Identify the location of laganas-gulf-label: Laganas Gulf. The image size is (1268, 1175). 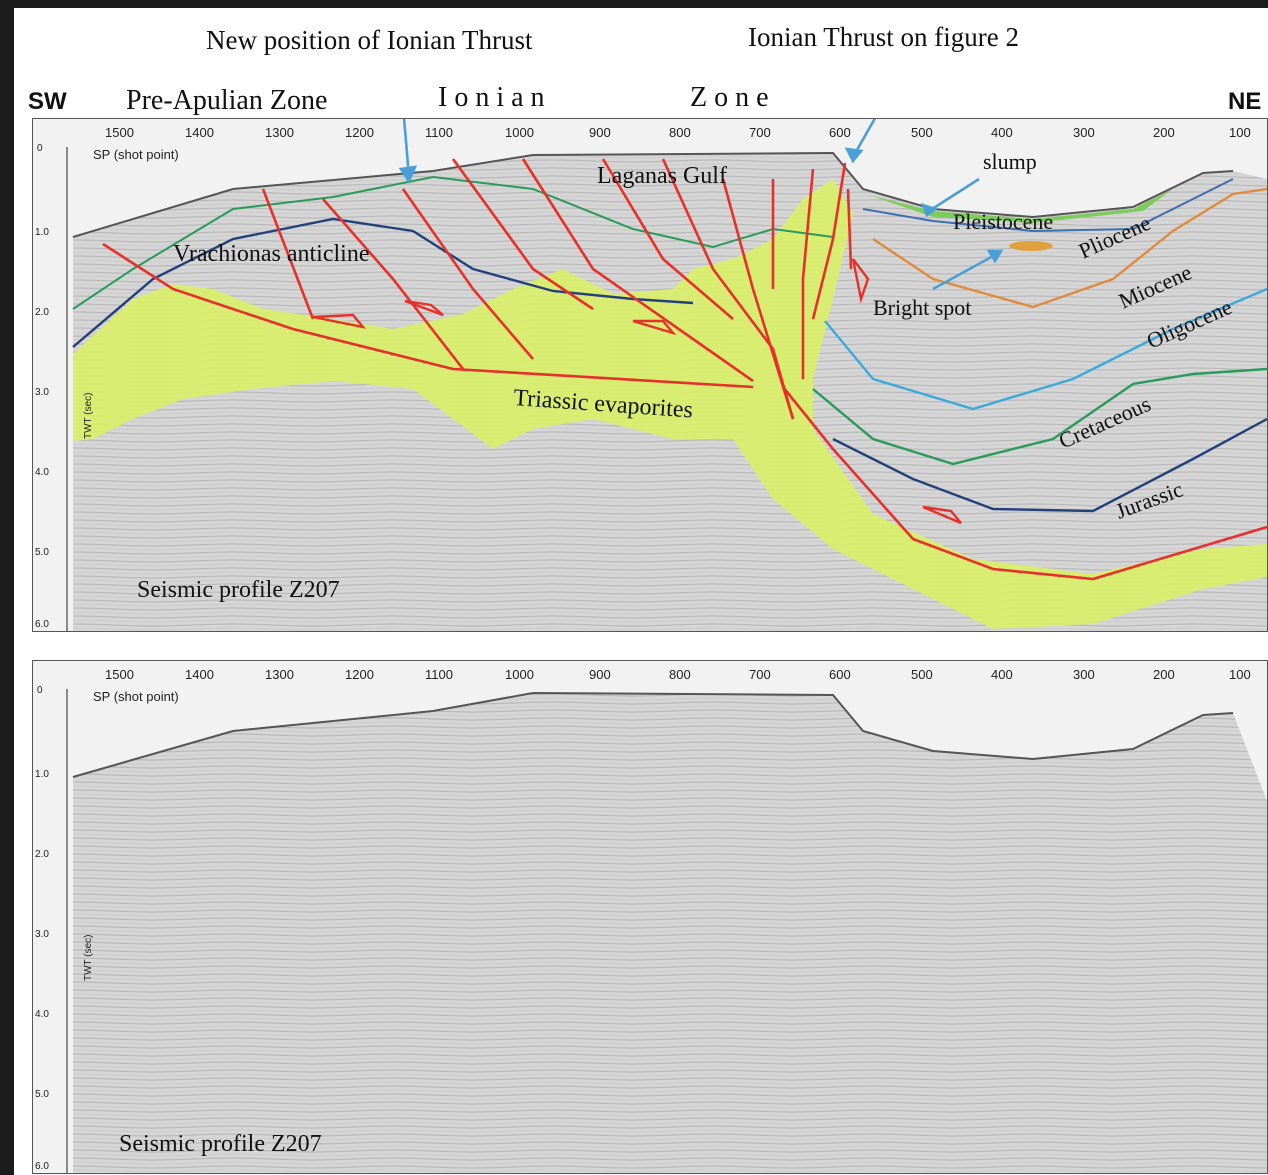
(662, 176).